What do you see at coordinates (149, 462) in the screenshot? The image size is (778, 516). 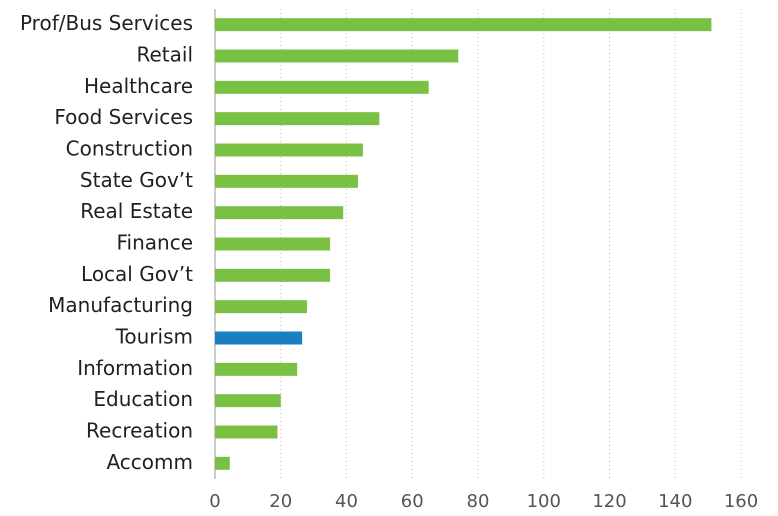 I see `y-tick-label: Accomm` at bounding box center [149, 462].